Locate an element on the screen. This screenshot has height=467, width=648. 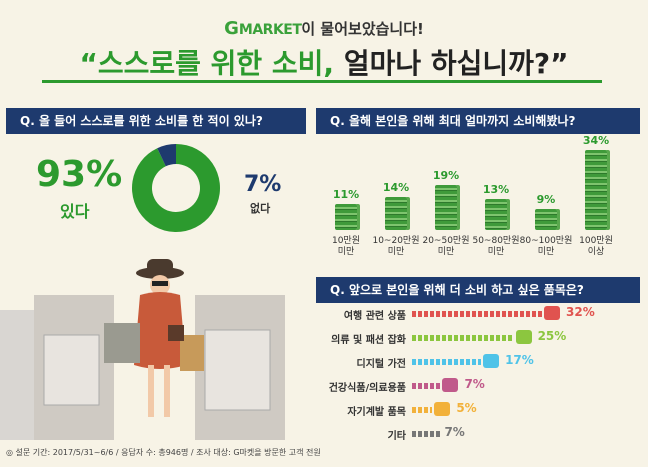
leg-right is located at coordinates (167, 391).